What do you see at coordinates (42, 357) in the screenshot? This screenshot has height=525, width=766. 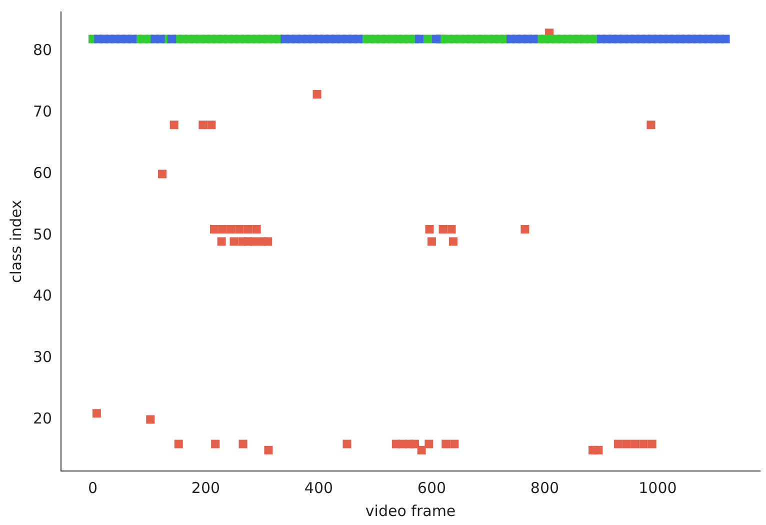 I see `y-tick-label: 30` at bounding box center [42, 357].